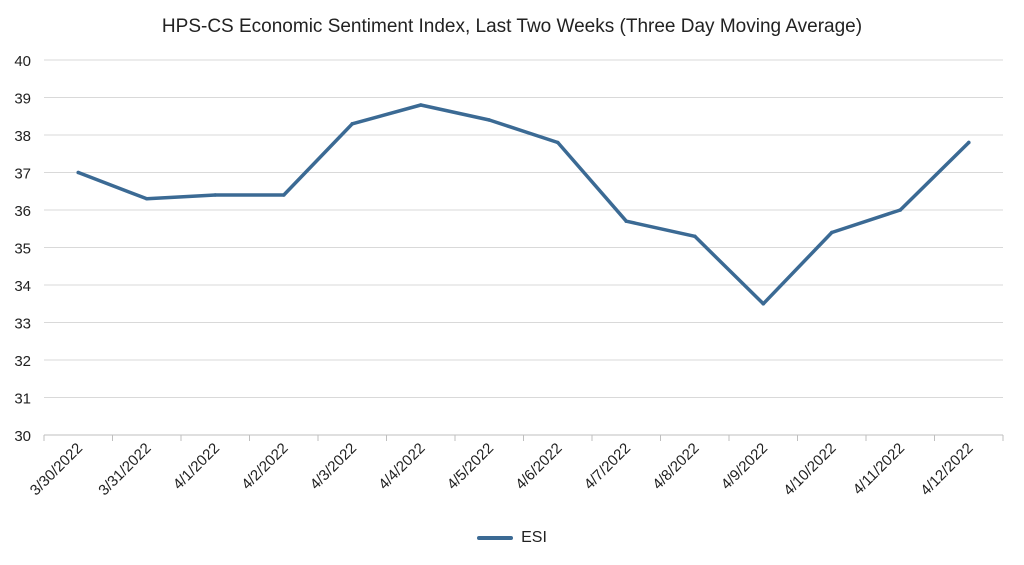 This screenshot has width=1024, height=565. Describe the element at coordinates (607, 466) in the screenshot. I see `x-tick-label: 4/7/2022` at that location.